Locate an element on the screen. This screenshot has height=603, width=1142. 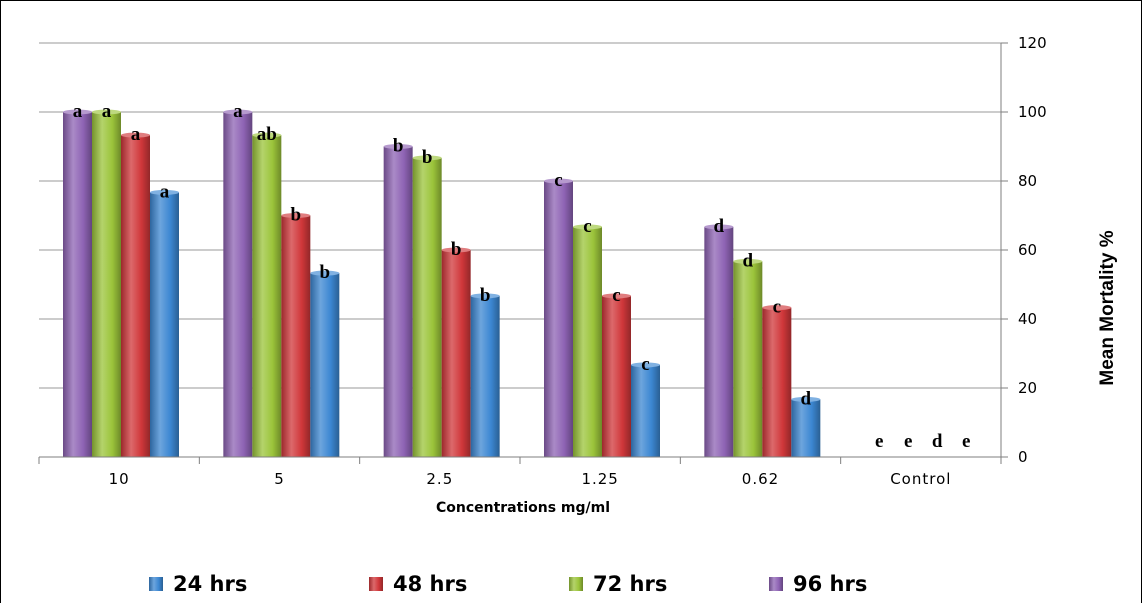
x-tick-label: 2.5 is located at coordinates (439, 479).